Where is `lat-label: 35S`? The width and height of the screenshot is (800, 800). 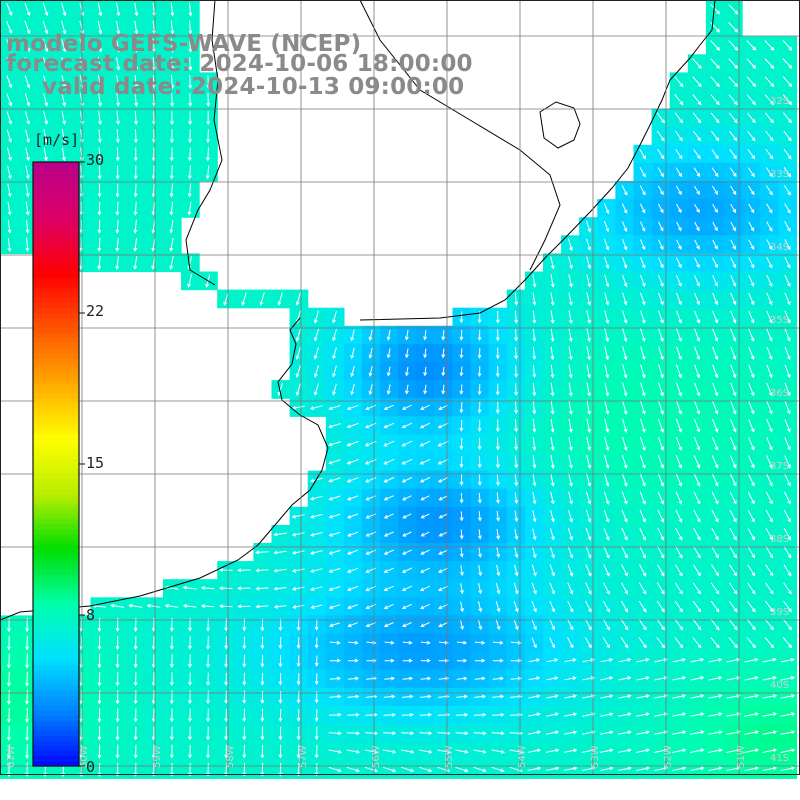 lat-label: 35S is located at coordinates (779, 320).